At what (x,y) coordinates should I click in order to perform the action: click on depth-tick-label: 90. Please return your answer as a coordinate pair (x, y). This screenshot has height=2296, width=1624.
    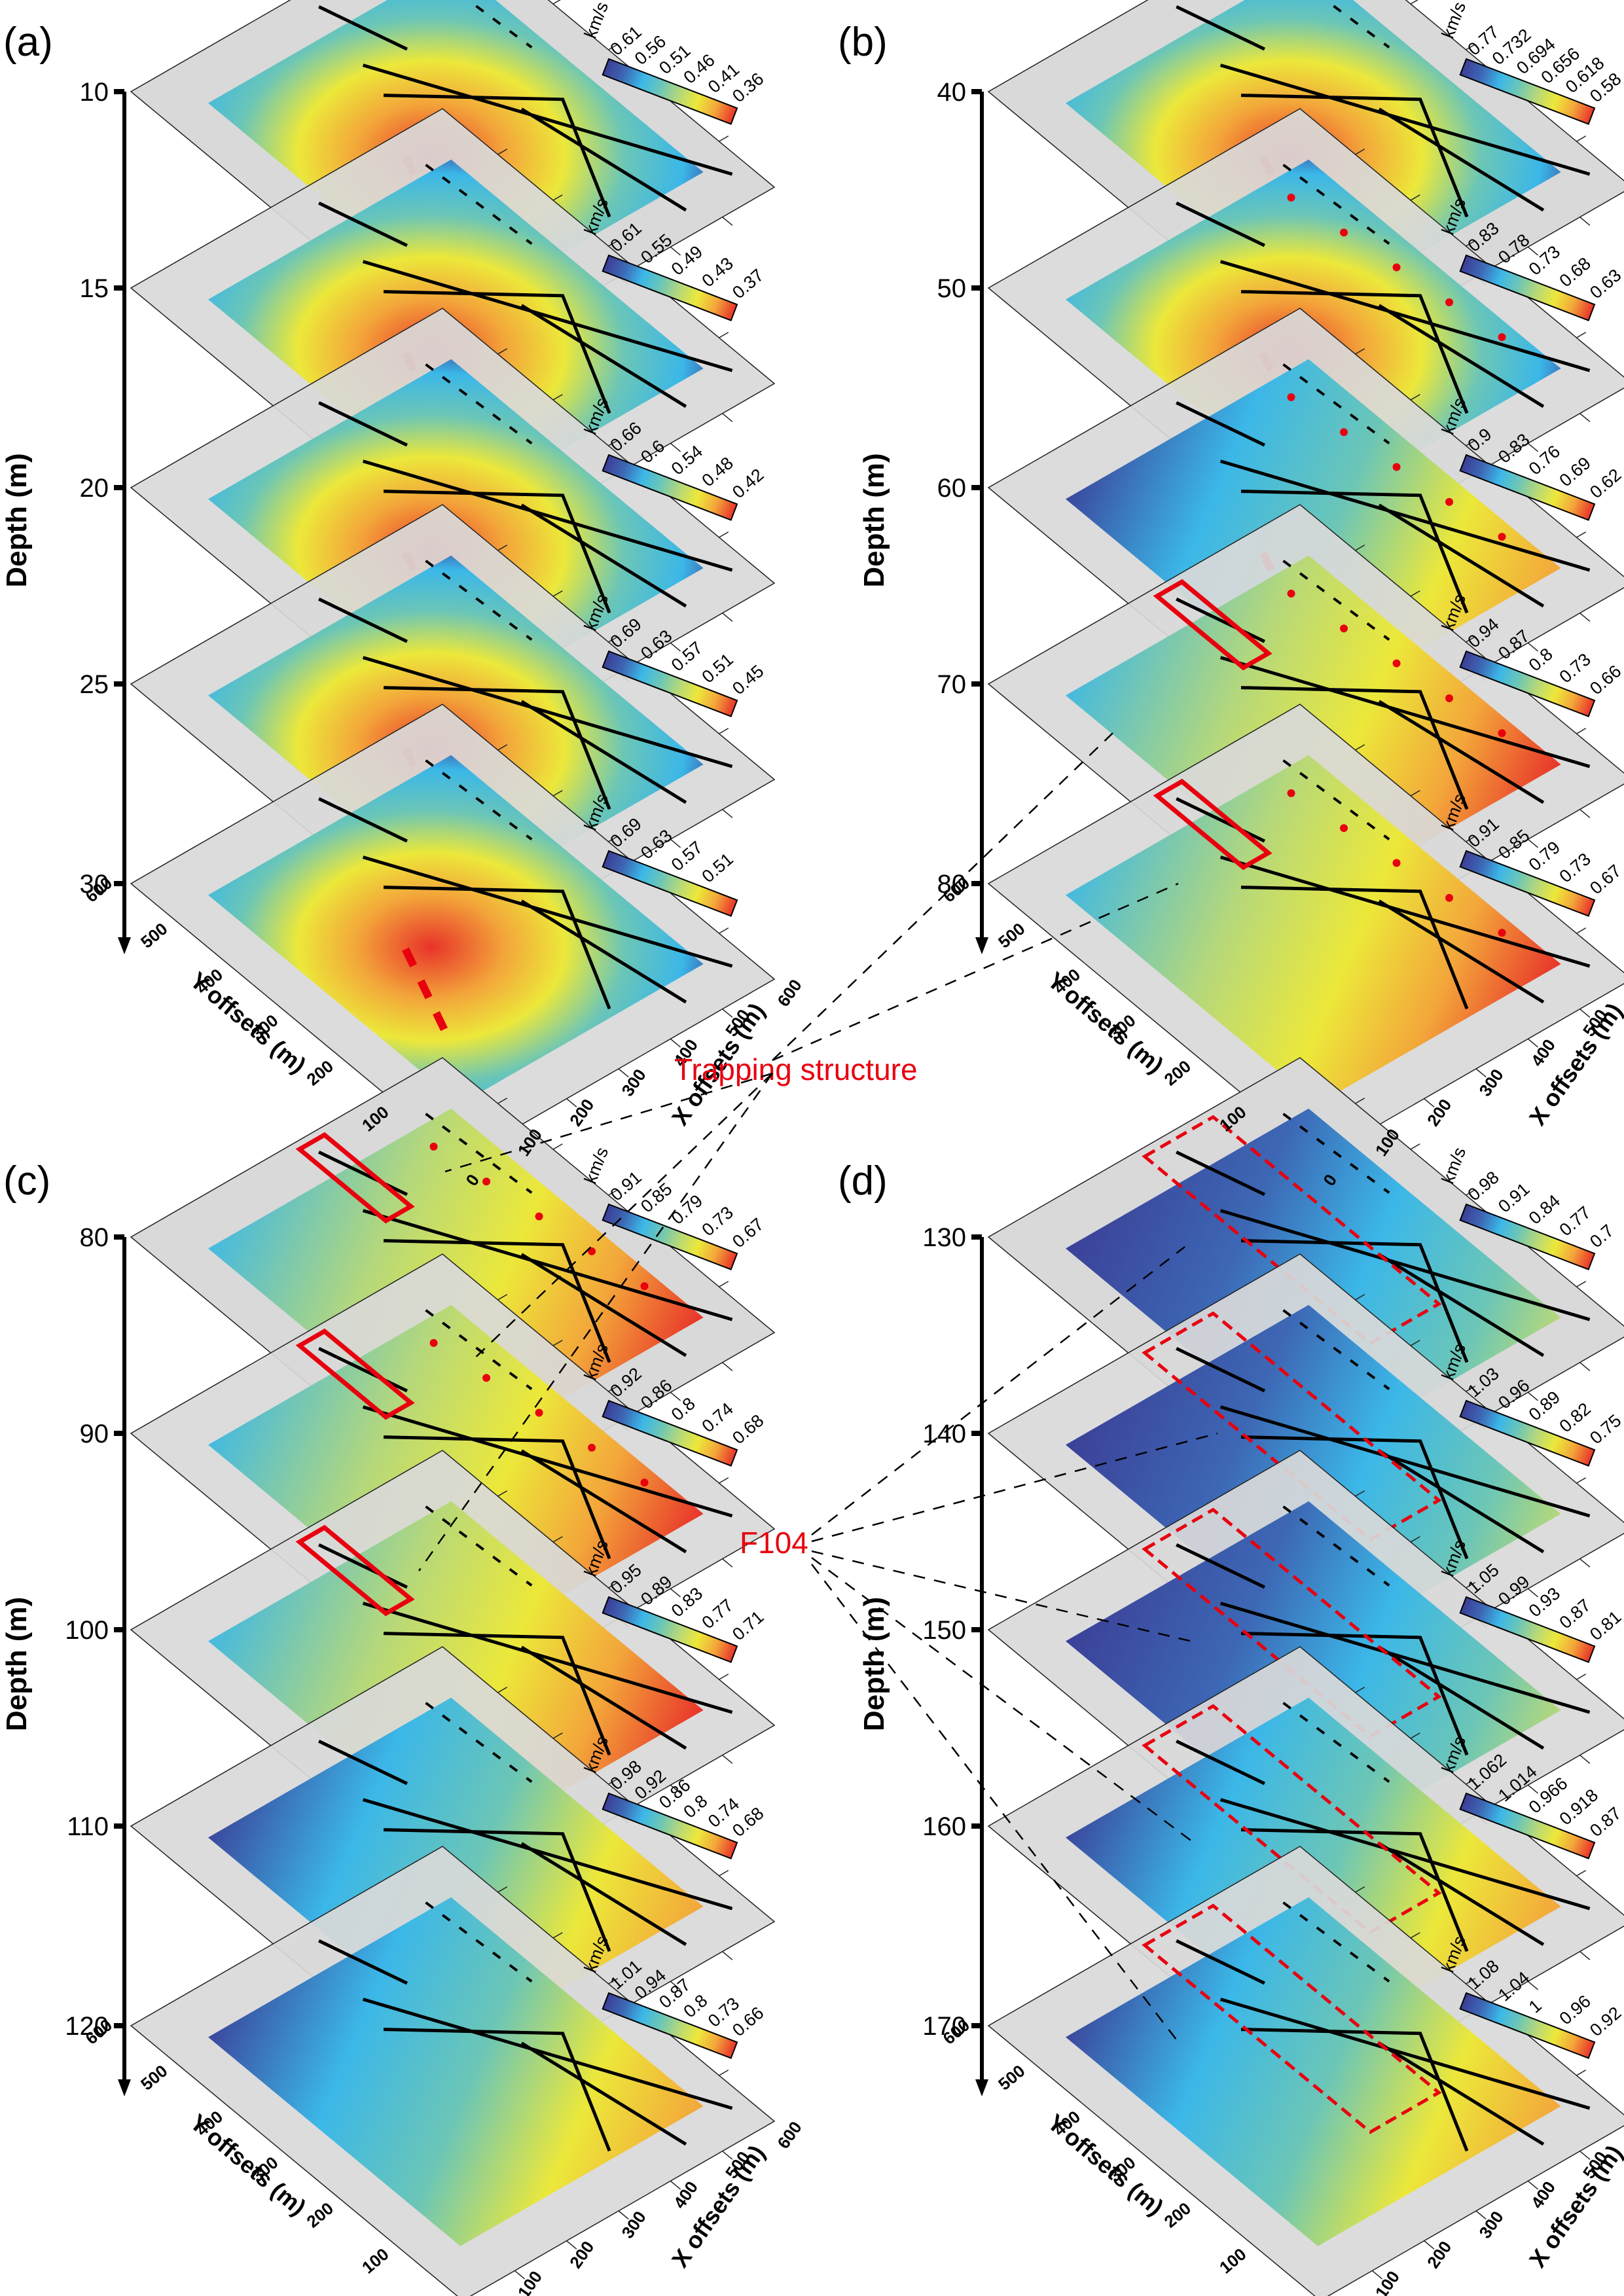
    Looking at the image, I should click on (94, 1434).